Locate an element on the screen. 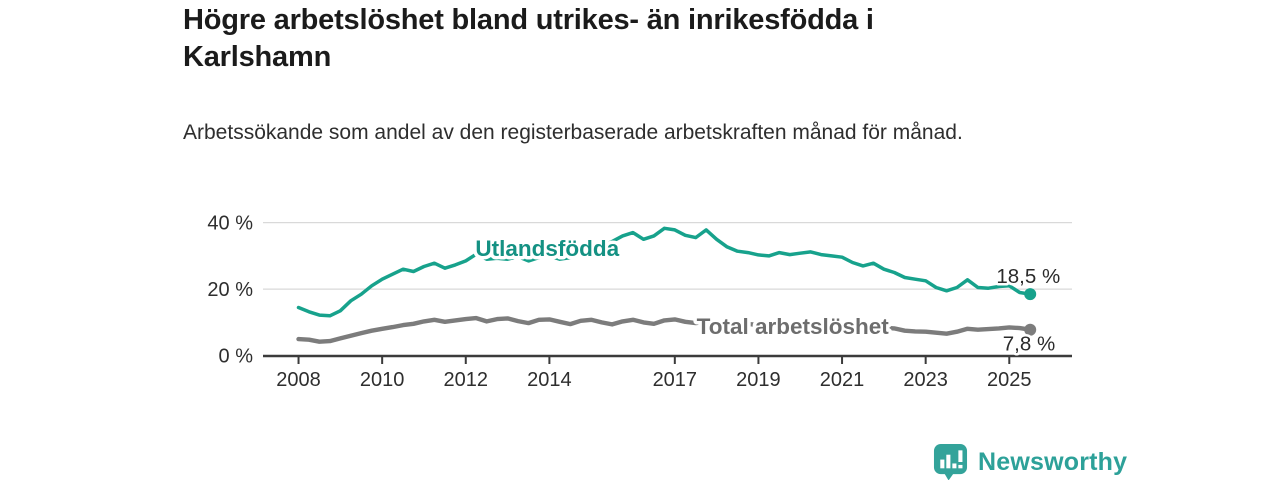  value-label: 18,5 % is located at coordinates (1028, 276).